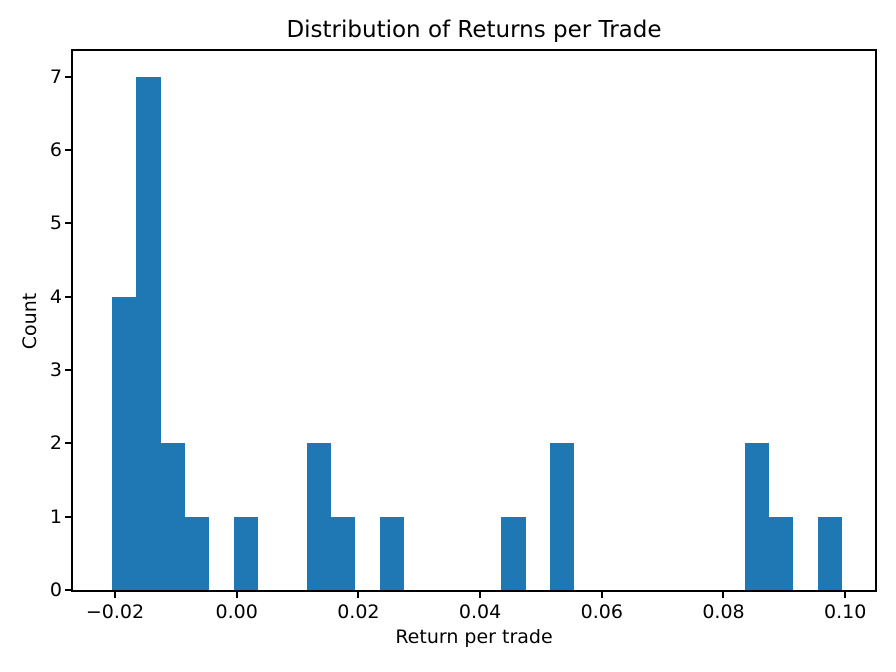  Describe the element at coordinates (474, 637) in the screenshot. I see `x-axis-label: Return per trade` at that location.